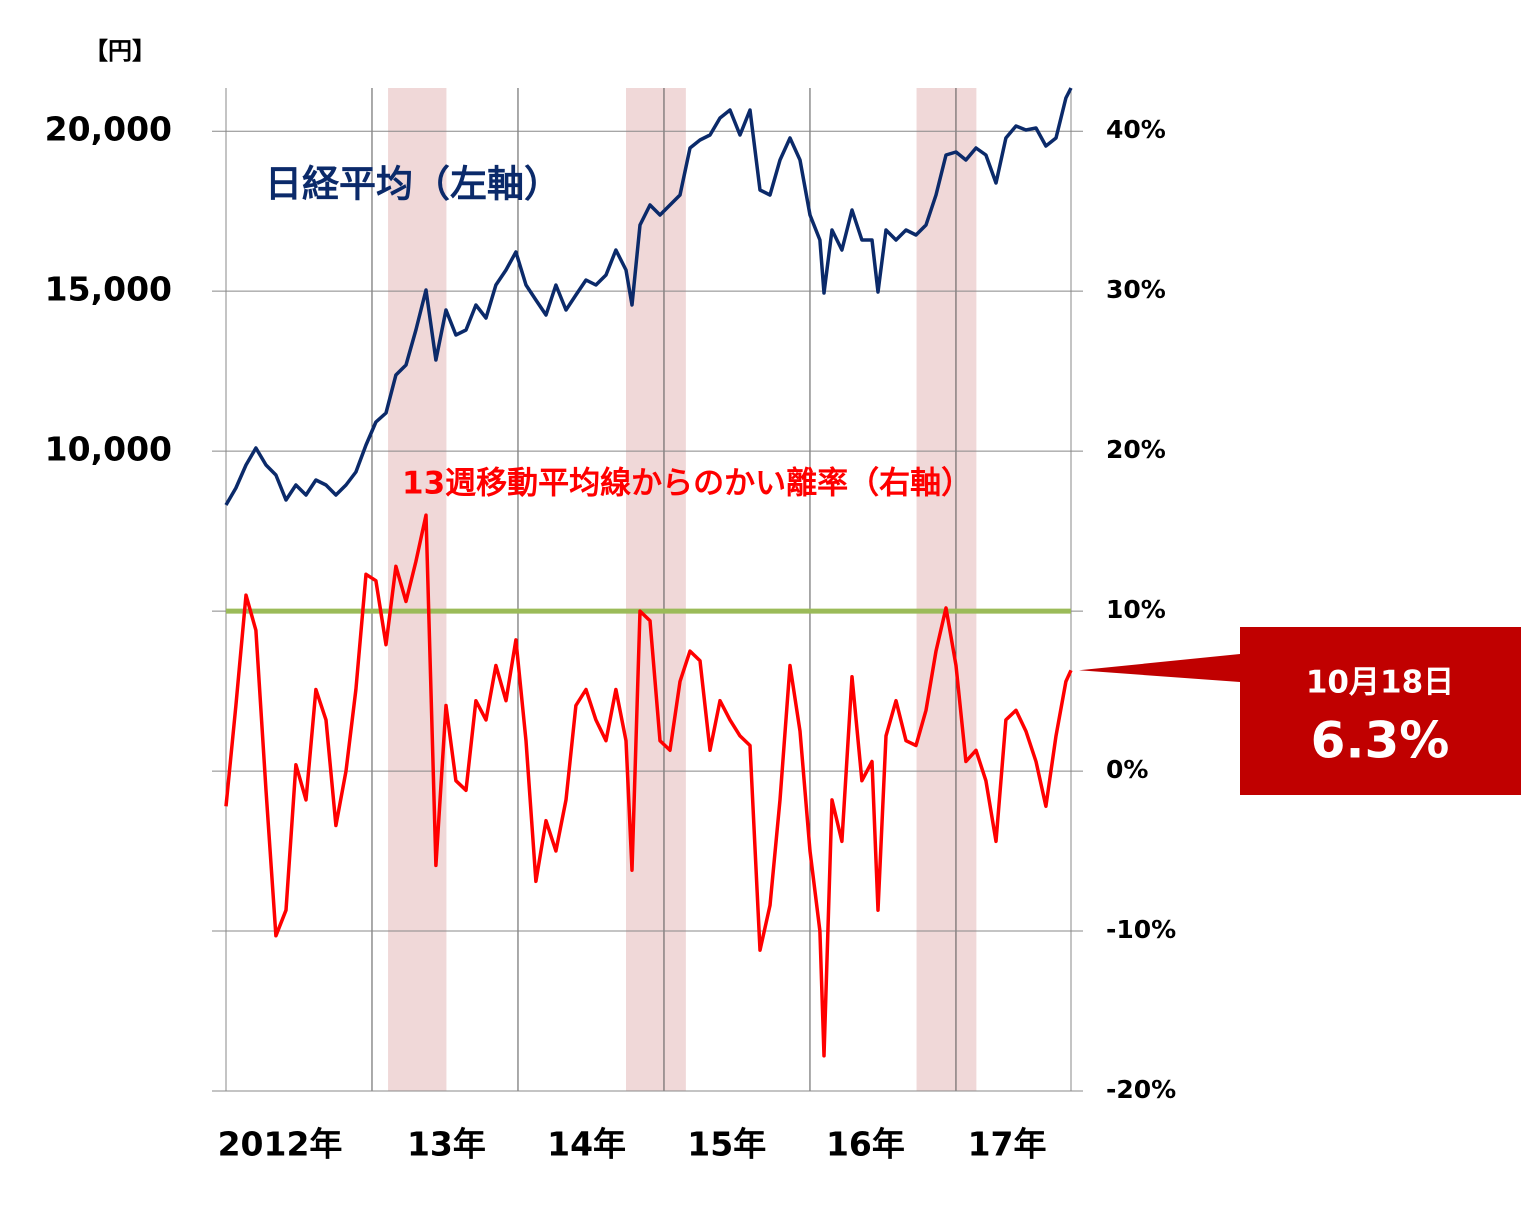 This screenshot has height=1206, width=1529. What do you see at coordinates (1141, 929) in the screenshot?
I see `y2-tick-label: -10%` at bounding box center [1141, 929].